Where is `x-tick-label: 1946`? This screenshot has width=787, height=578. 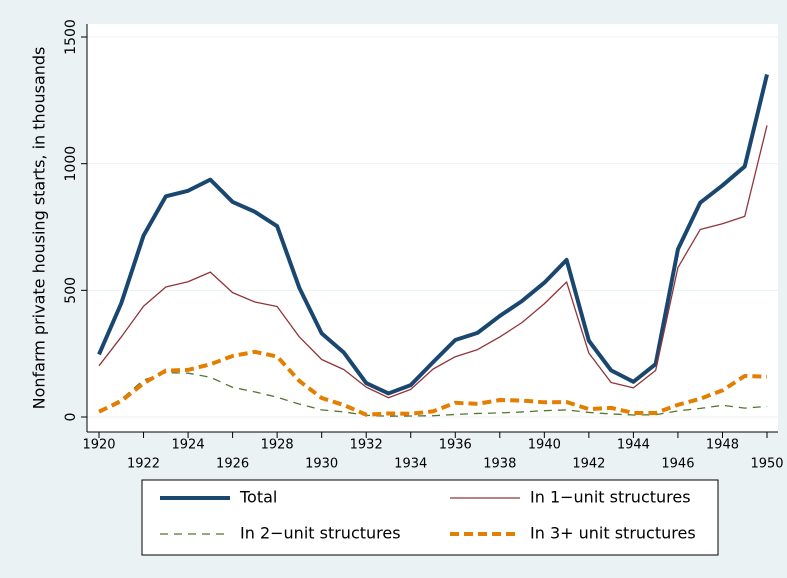
x-tick-label: 1946 is located at coordinates (677, 464).